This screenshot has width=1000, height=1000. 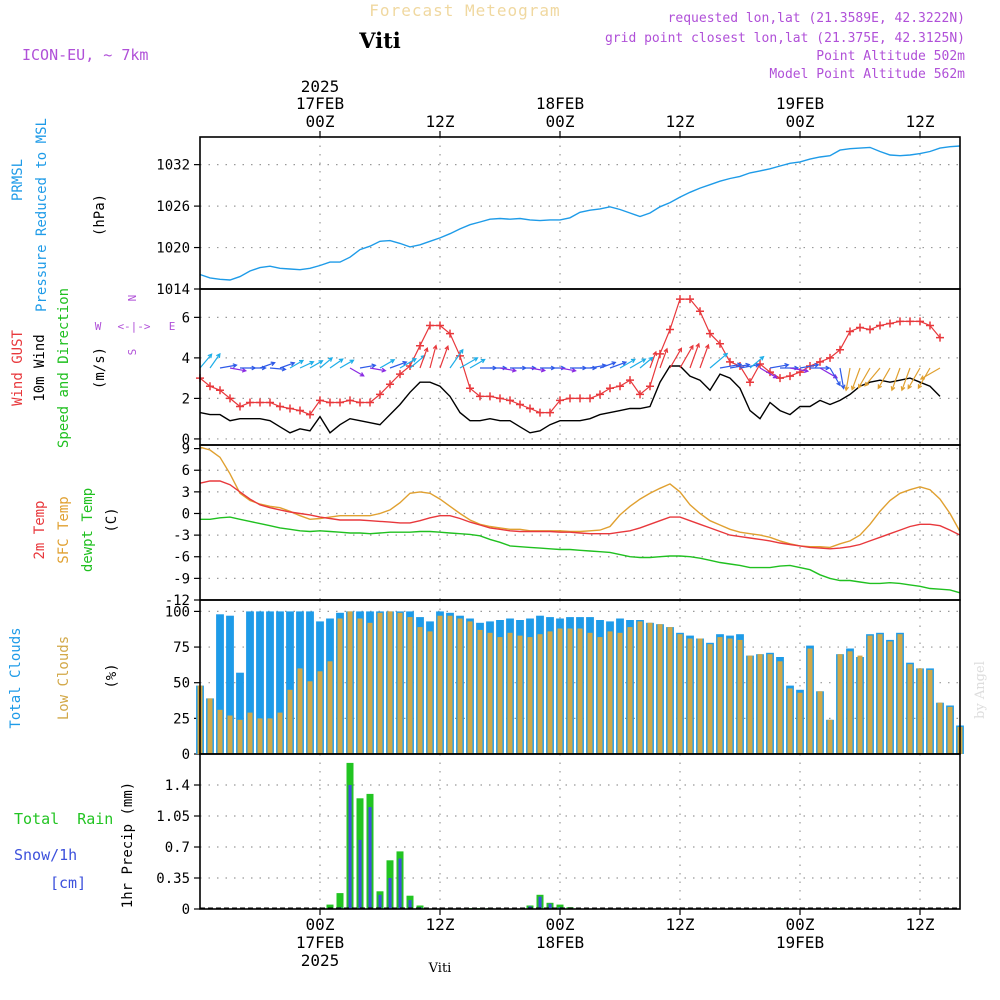 I want to click on bottom-hour-label: 12Z, so click(x=440, y=924).